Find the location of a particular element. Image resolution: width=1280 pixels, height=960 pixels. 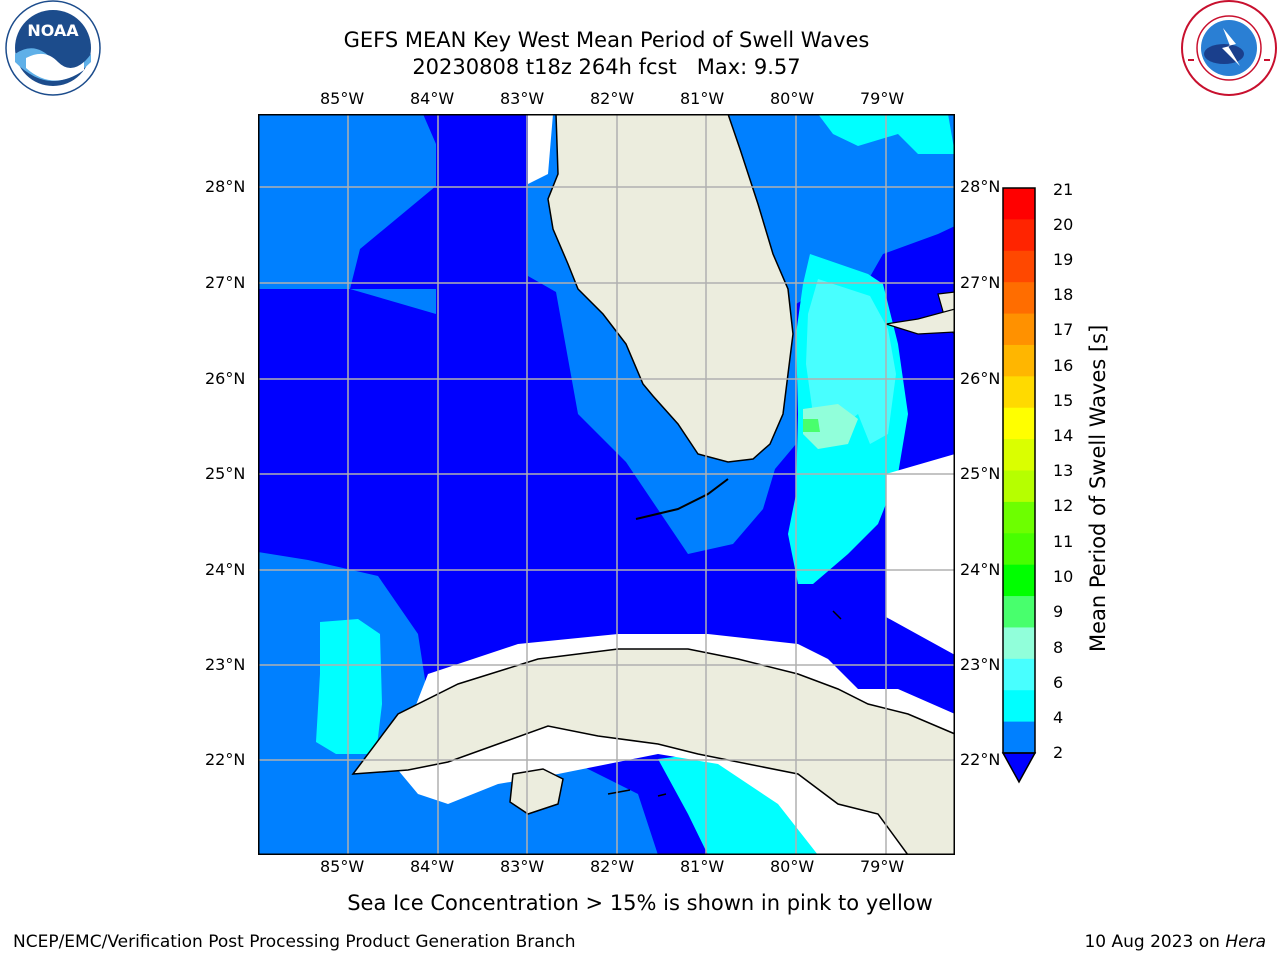

lat-label-right-27n: 27°N is located at coordinates (980, 282).